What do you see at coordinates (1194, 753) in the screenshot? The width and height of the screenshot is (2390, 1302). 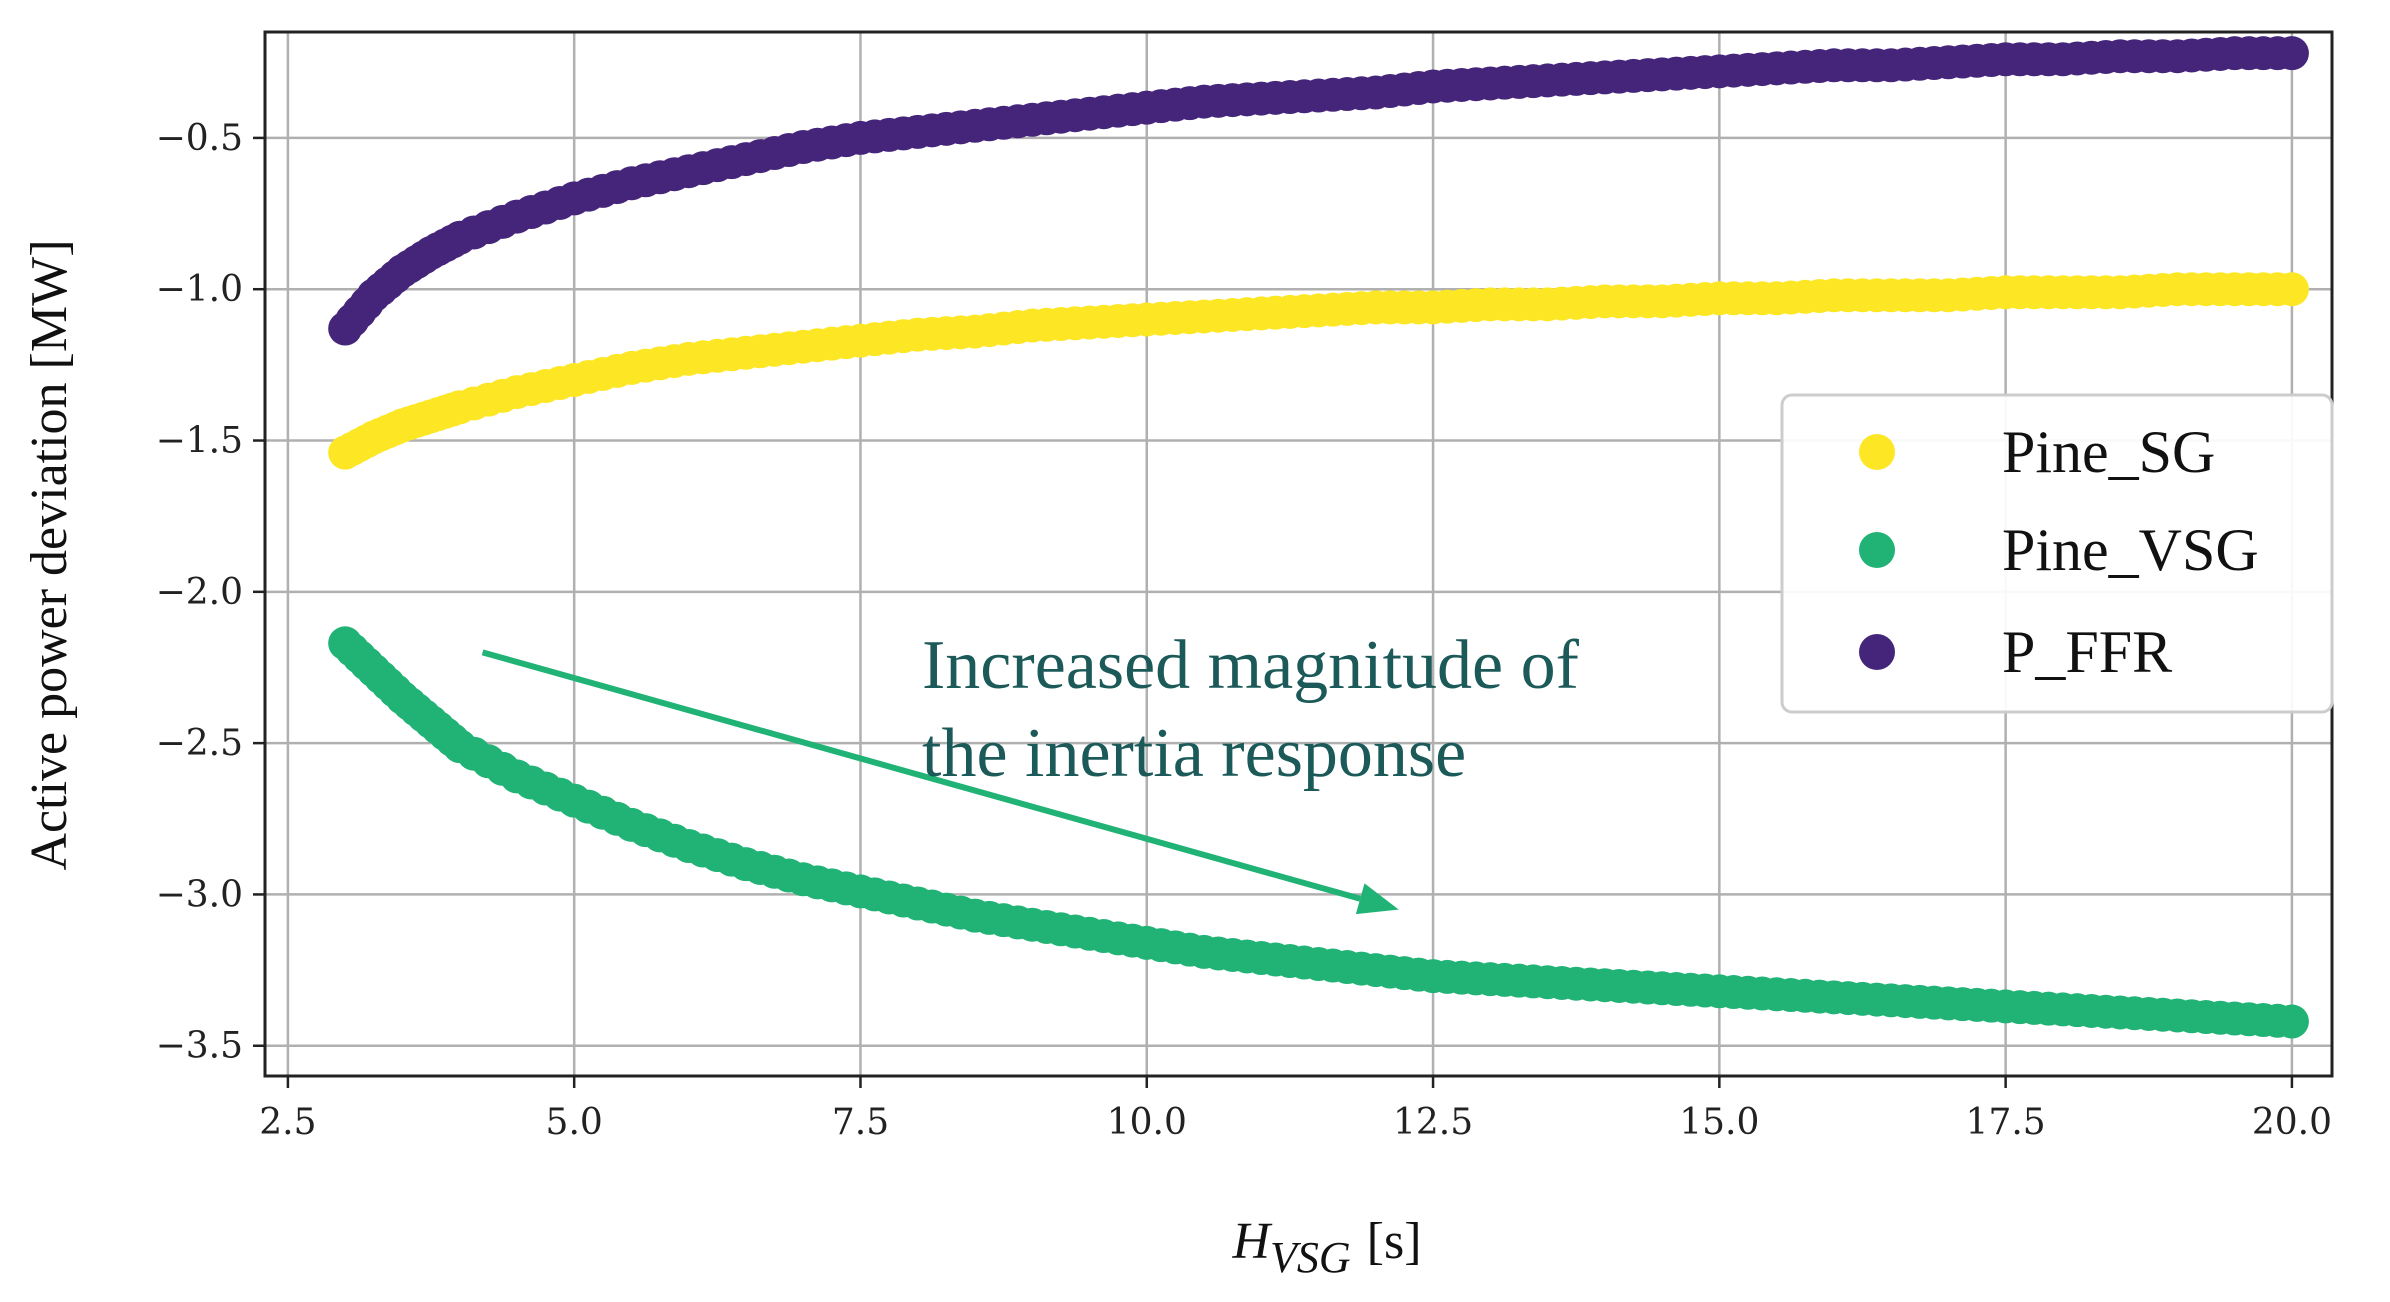 I see `annotation-text-line2: the inertia response` at bounding box center [1194, 753].